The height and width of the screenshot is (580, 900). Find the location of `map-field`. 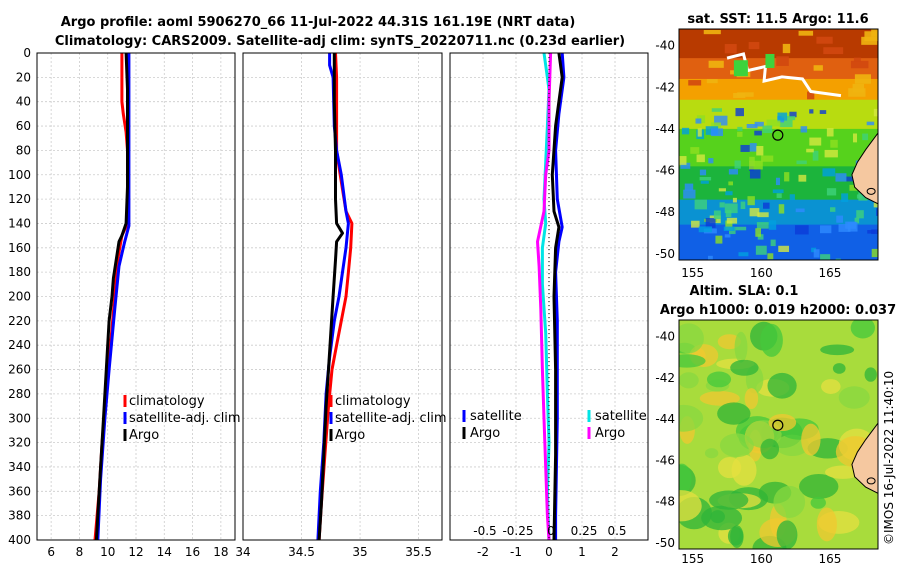

map-field is located at coordinates (778, 144).